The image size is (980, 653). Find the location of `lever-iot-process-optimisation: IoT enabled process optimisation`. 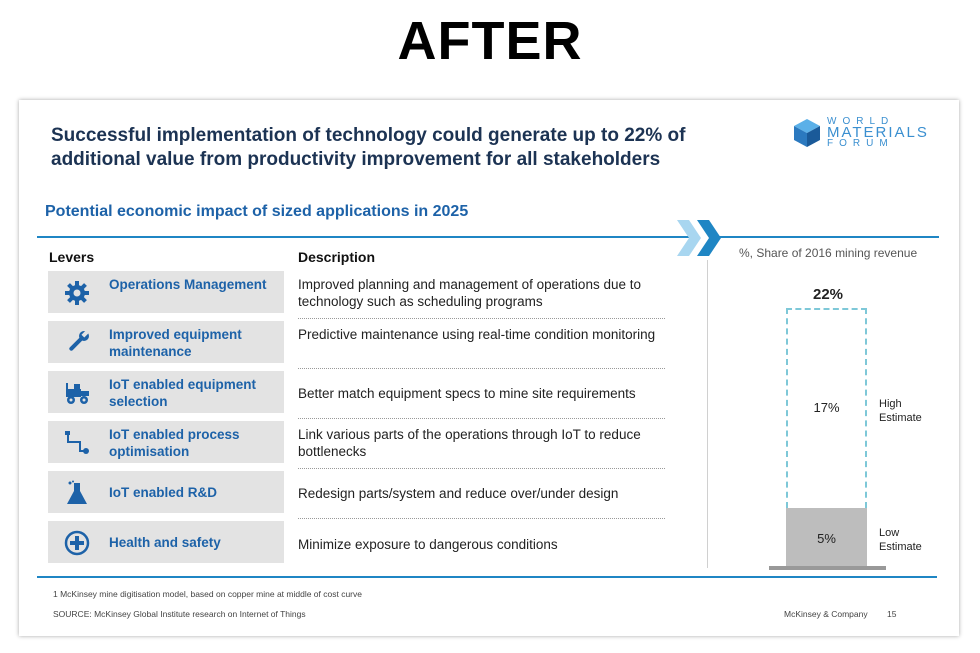

lever-iot-process-optimisation: IoT enabled process optimisation is located at coordinates (166, 442).